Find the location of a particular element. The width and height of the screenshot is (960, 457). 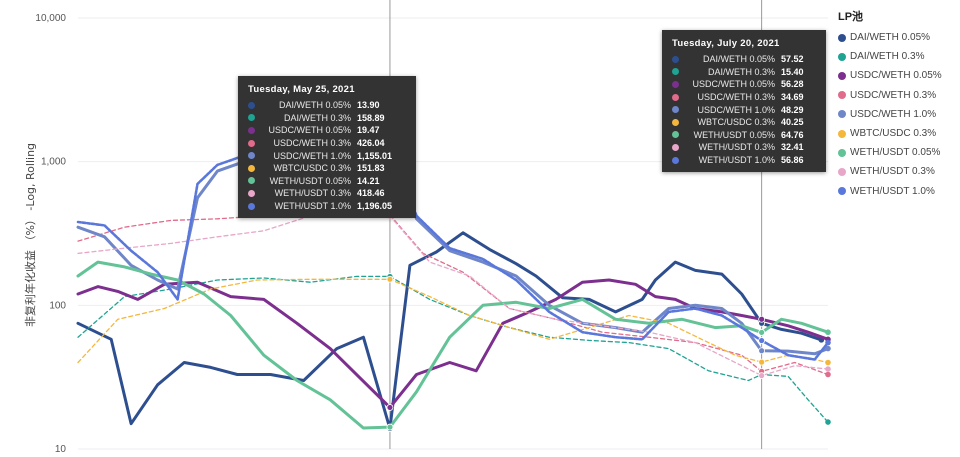

tooltip-value: 32.41 is located at coordinates (792, 147).